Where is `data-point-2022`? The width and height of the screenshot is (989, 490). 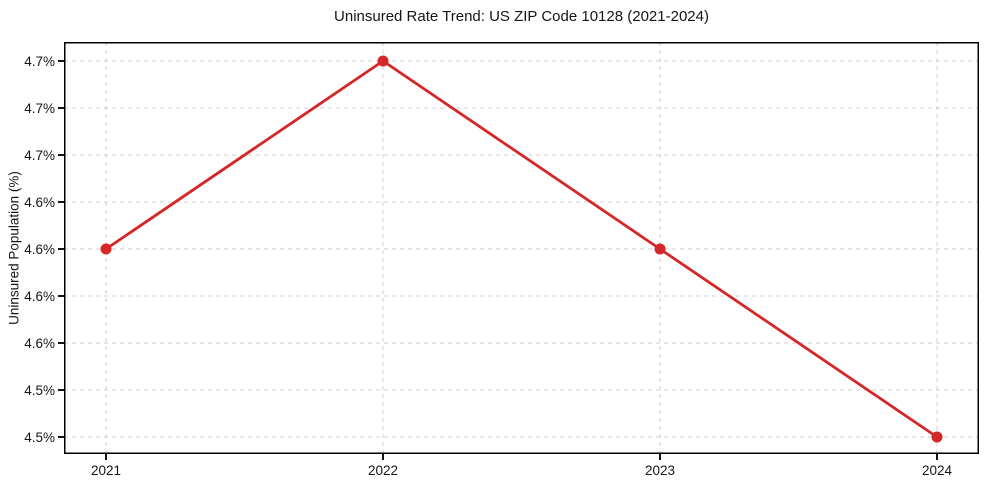 data-point-2022 is located at coordinates (383, 61).